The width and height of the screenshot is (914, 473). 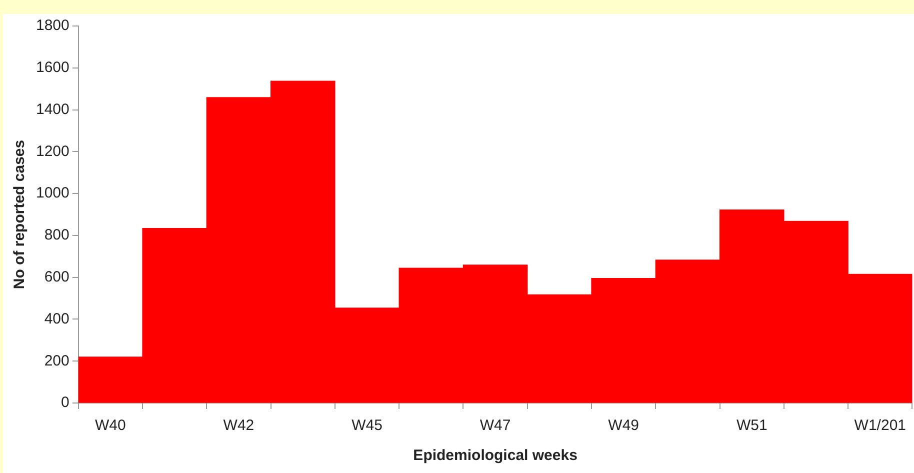 I want to click on y-tick-label: 200, so click(x=57, y=361).